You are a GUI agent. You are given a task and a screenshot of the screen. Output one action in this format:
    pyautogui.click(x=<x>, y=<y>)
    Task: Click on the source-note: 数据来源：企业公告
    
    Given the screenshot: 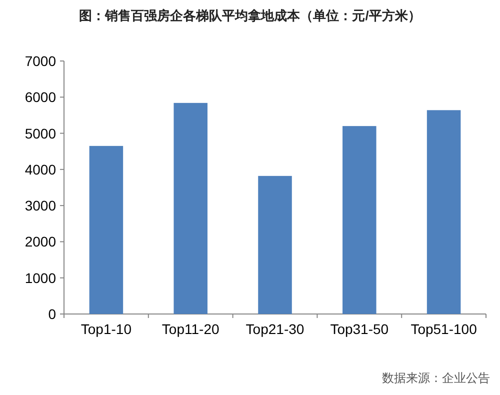 What is the action you would take?
    pyautogui.click(x=436, y=378)
    